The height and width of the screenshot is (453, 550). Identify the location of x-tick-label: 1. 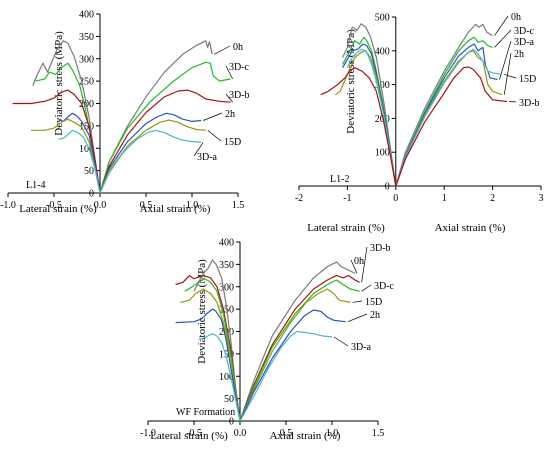
(444, 198).